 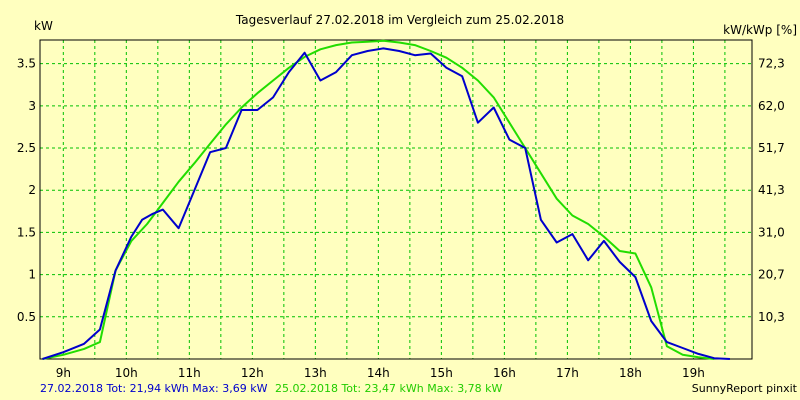 I want to click on x-tick-label: 17h, so click(x=567, y=373).